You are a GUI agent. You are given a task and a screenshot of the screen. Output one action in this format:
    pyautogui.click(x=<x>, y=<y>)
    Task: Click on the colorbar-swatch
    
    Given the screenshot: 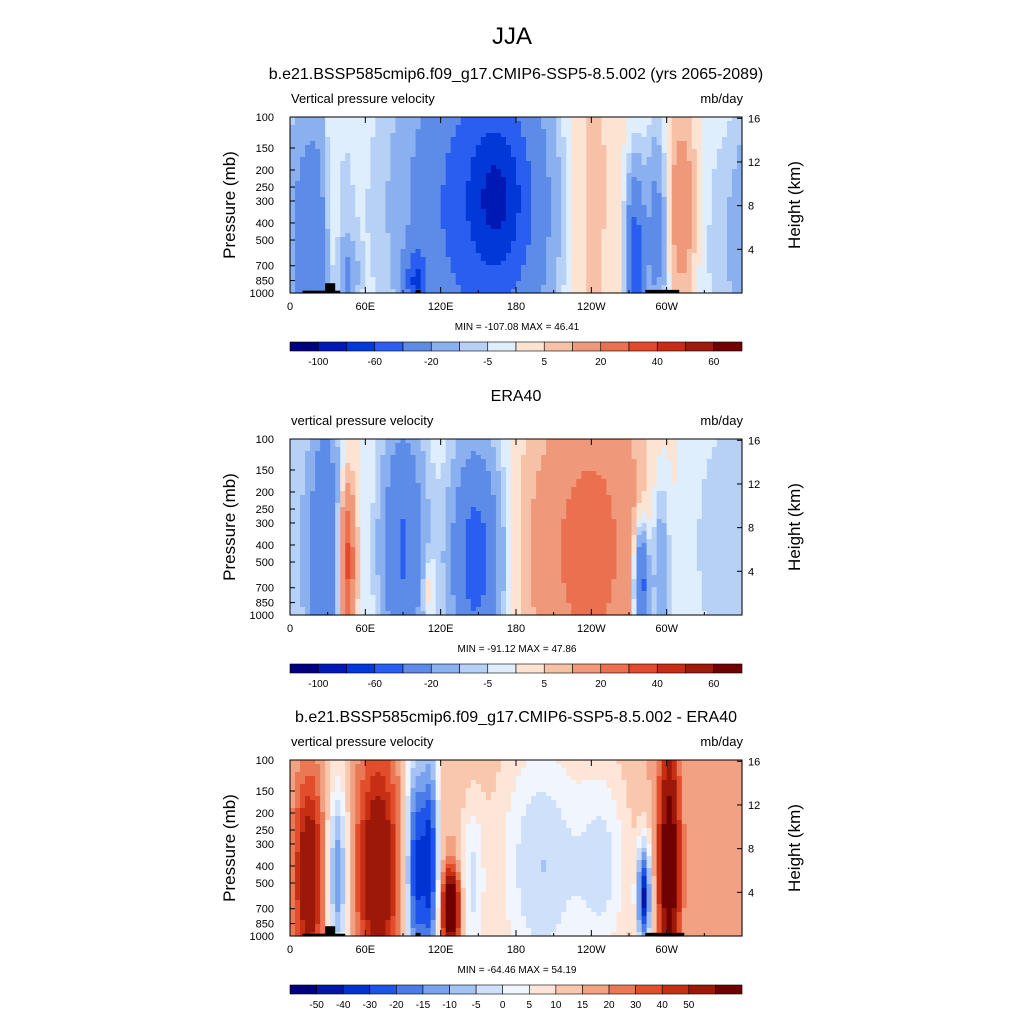 What is the action you would take?
    pyautogui.click(x=615, y=346)
    